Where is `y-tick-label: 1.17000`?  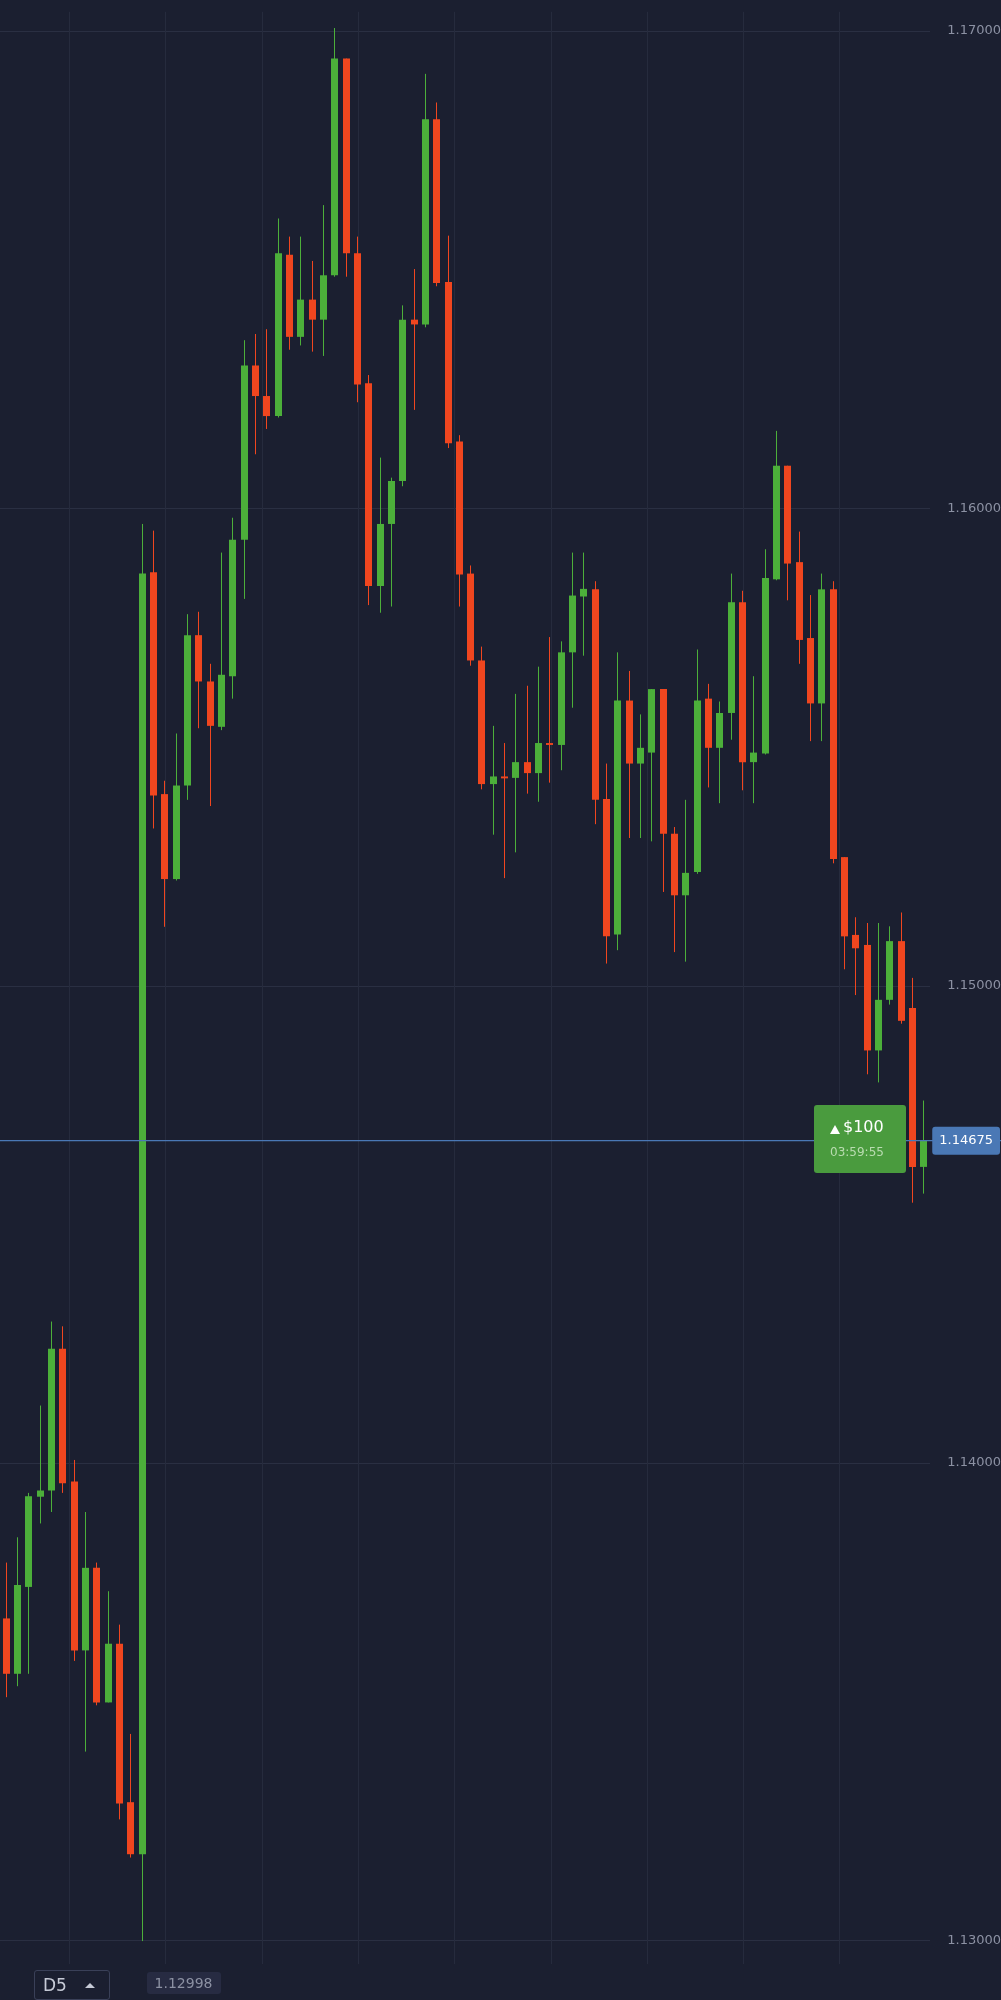
y-tick-label: 1.17000 is located at coordinates (974, 30).